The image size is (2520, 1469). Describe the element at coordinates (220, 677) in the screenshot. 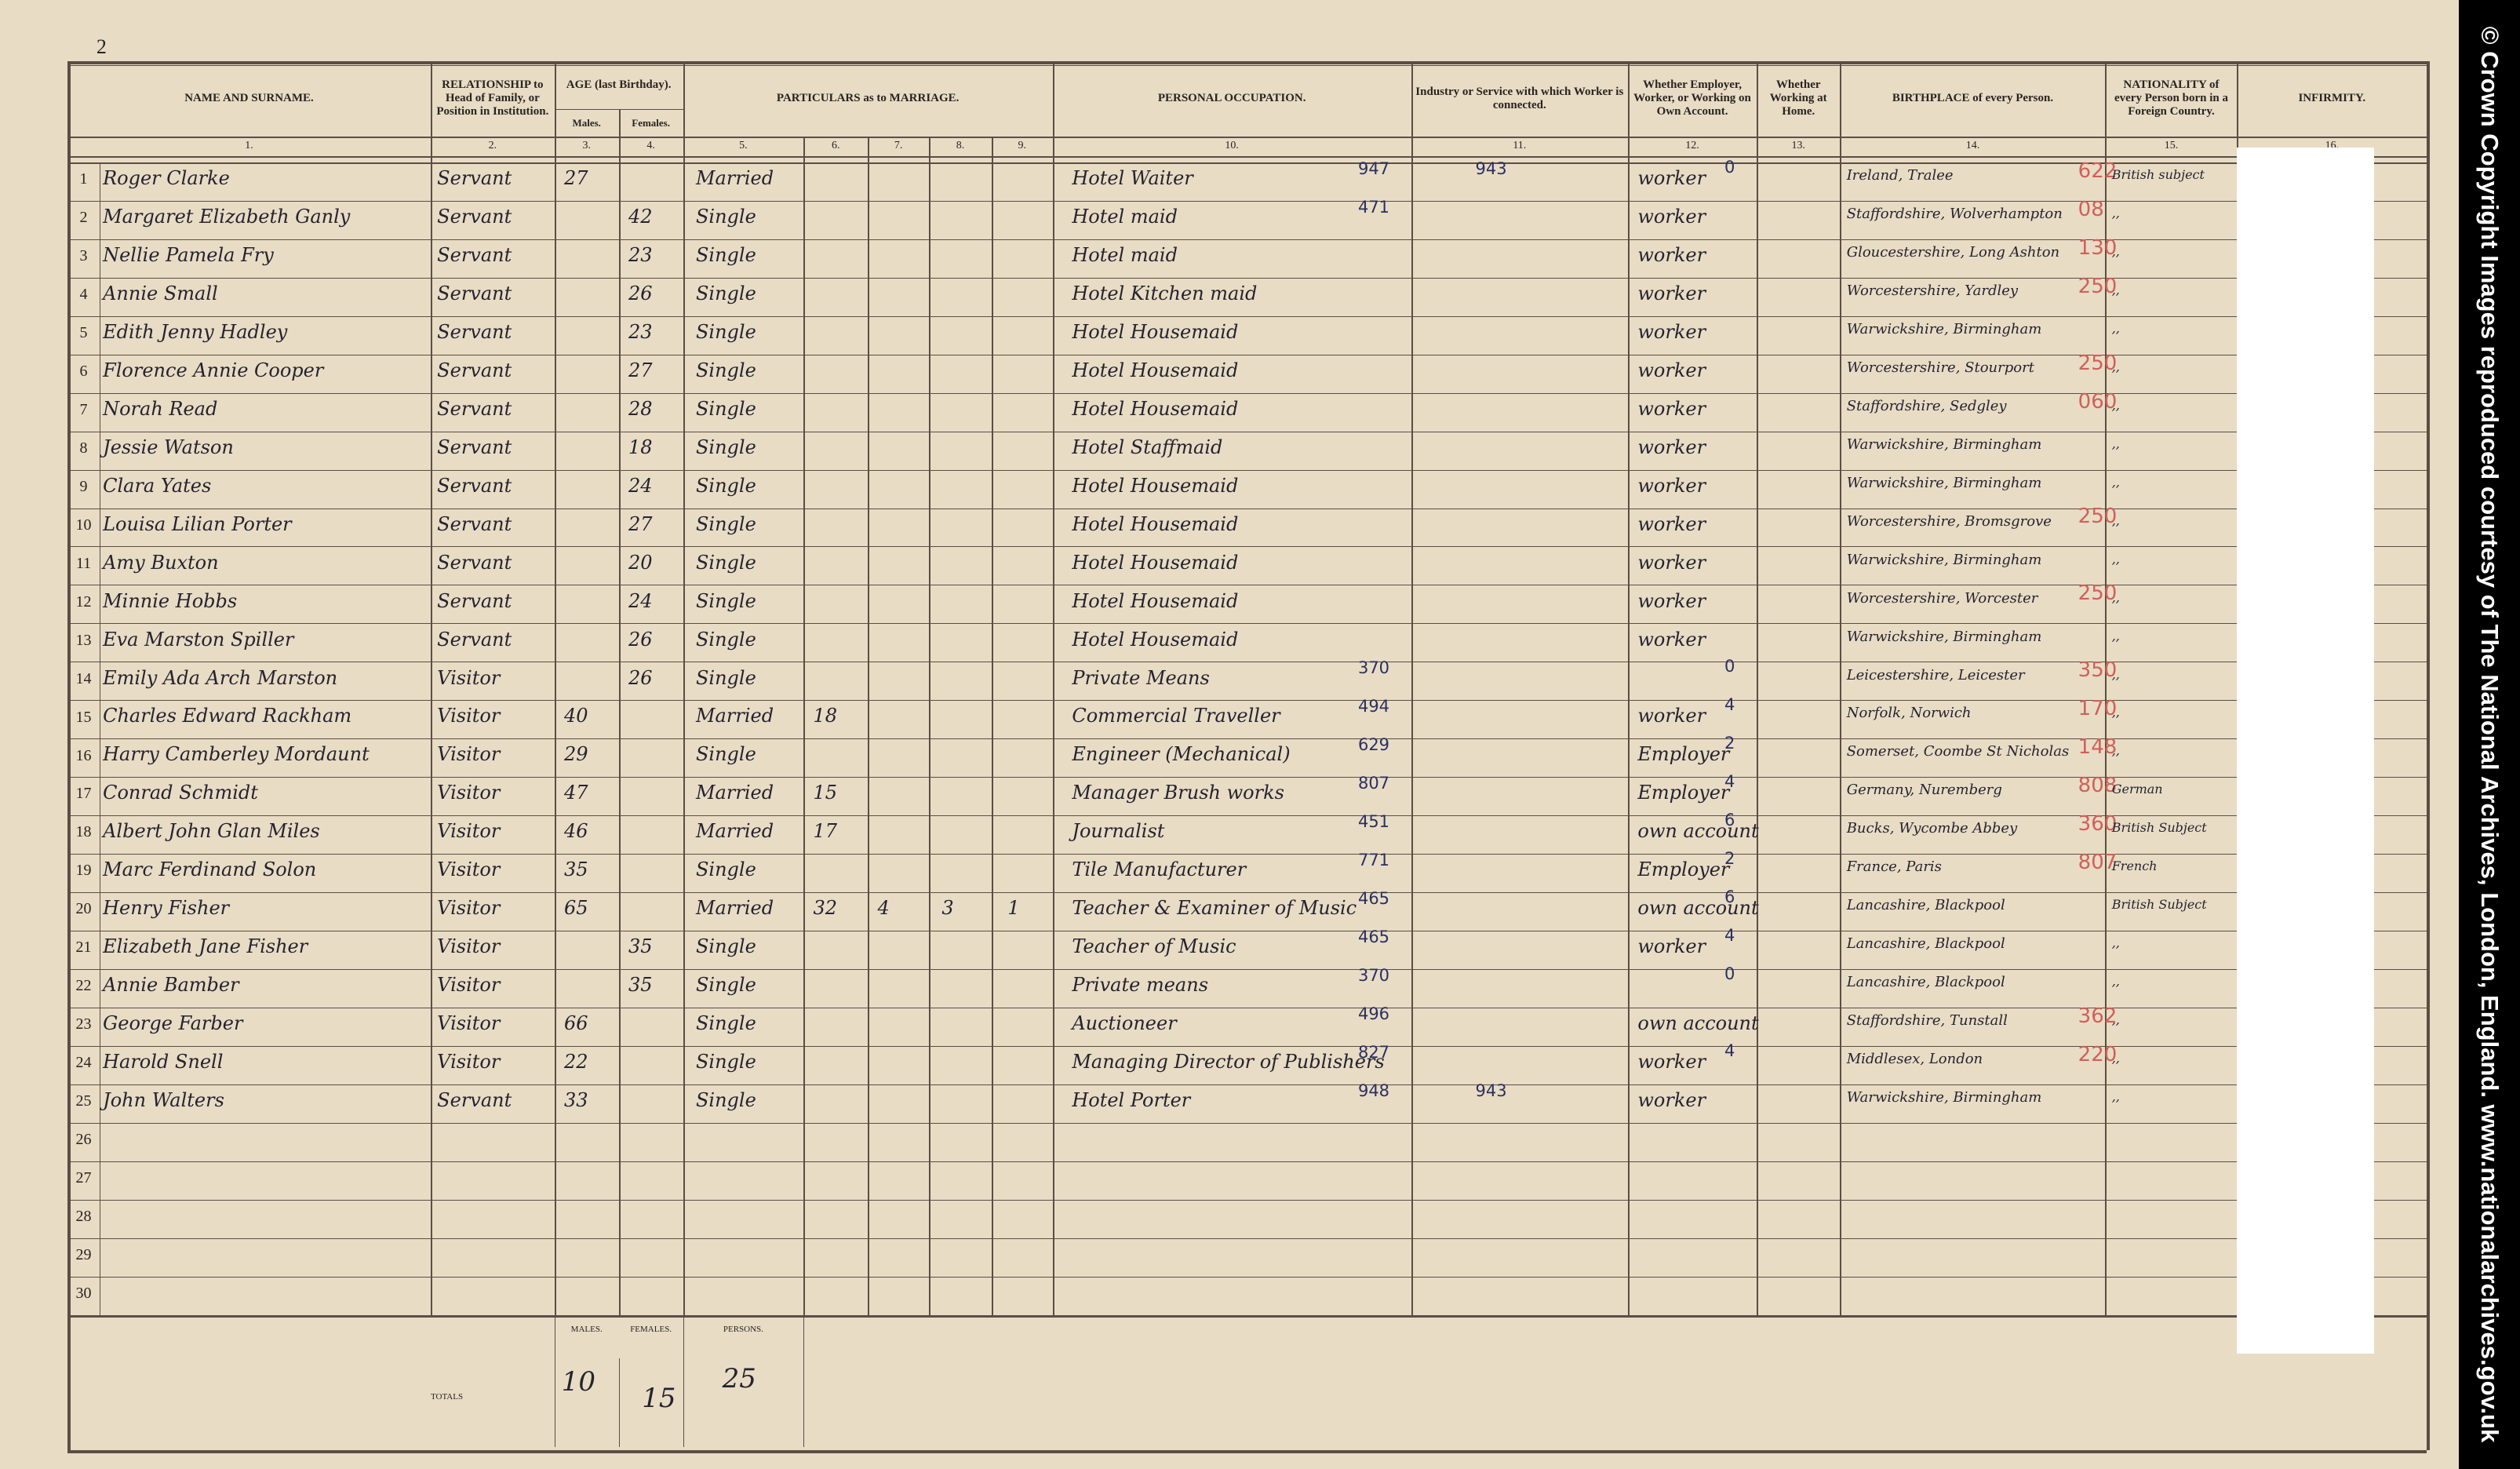

I see `name: Emily Ada Arch Marston` at that location.